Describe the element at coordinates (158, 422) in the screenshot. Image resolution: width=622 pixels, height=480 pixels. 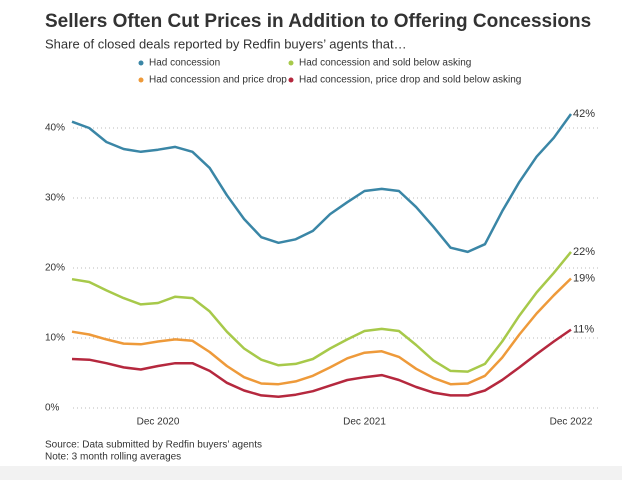
I see `x-tick-label: Dec 2020` at that location.